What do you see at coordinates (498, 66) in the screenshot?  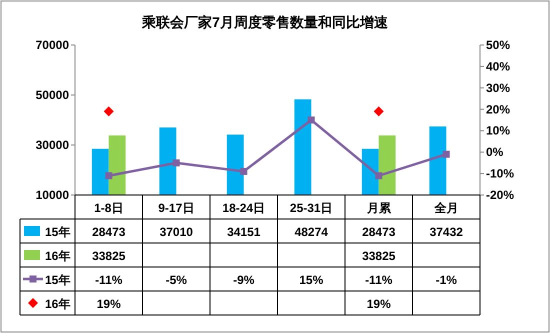 I see `y2-tick-label: 40%` at bounding box center [498, 66].